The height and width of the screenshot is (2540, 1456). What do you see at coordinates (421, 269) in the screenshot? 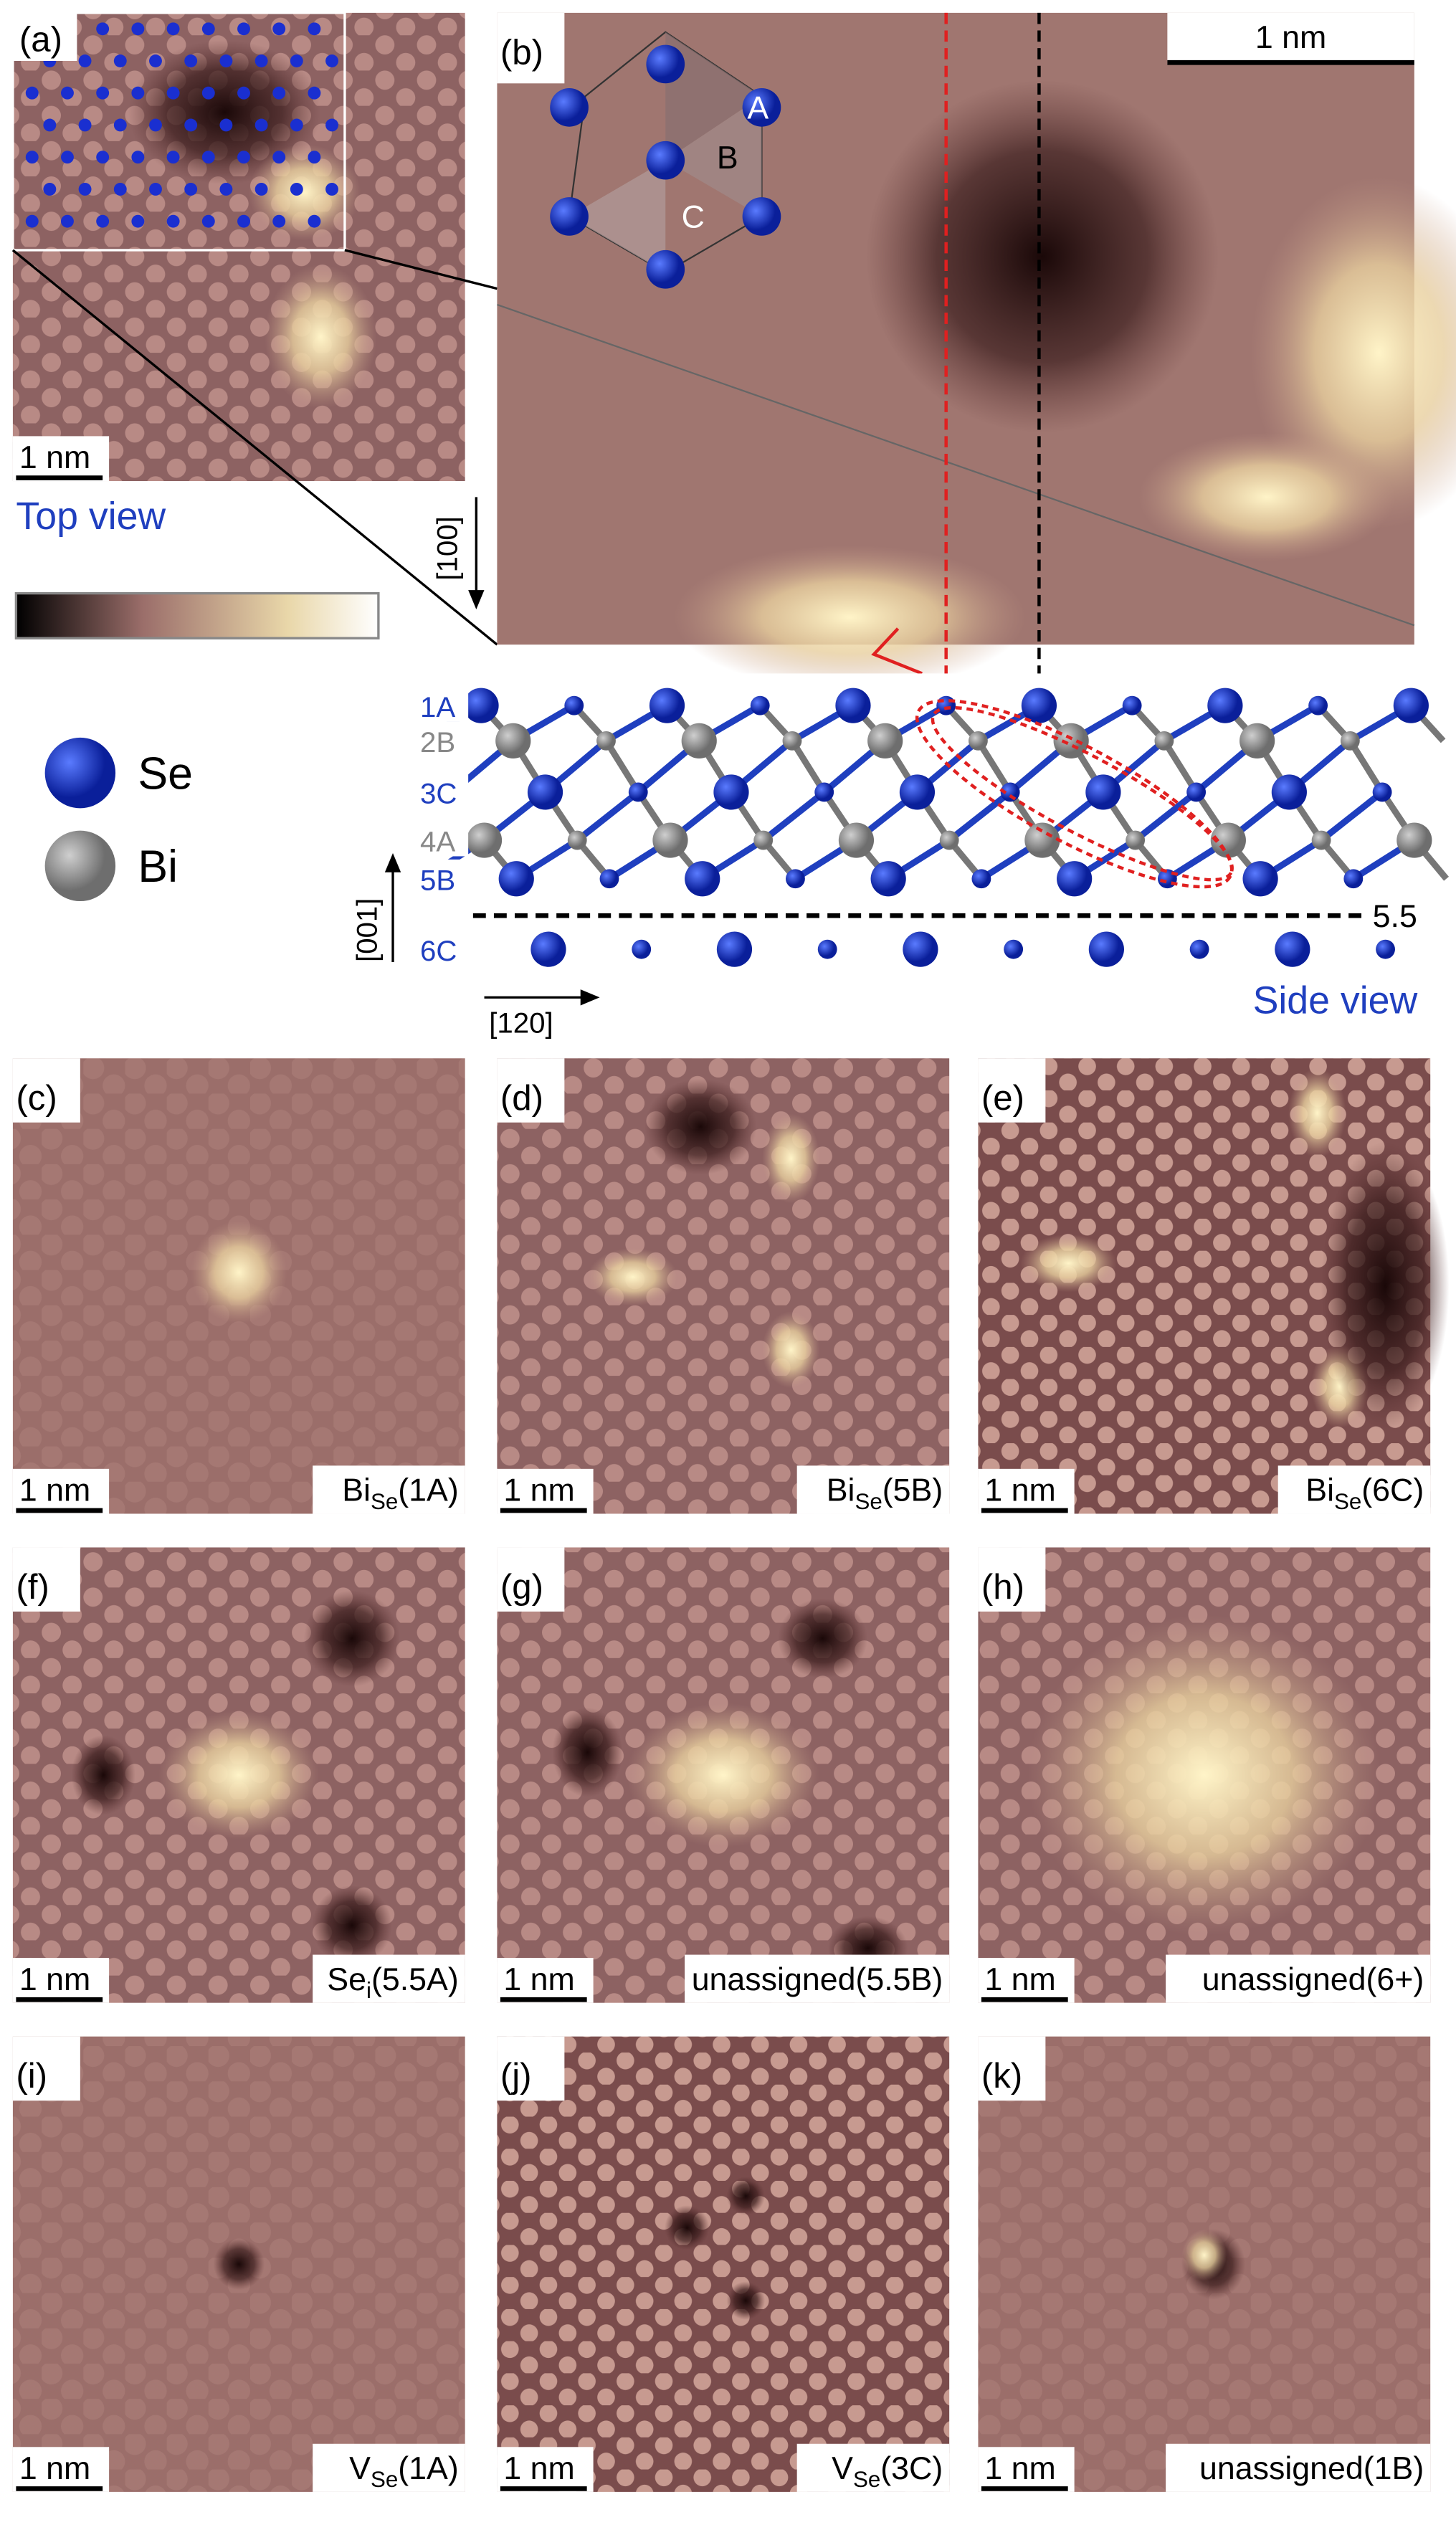
I see `zoom-line` at bounding box center [421, 269].